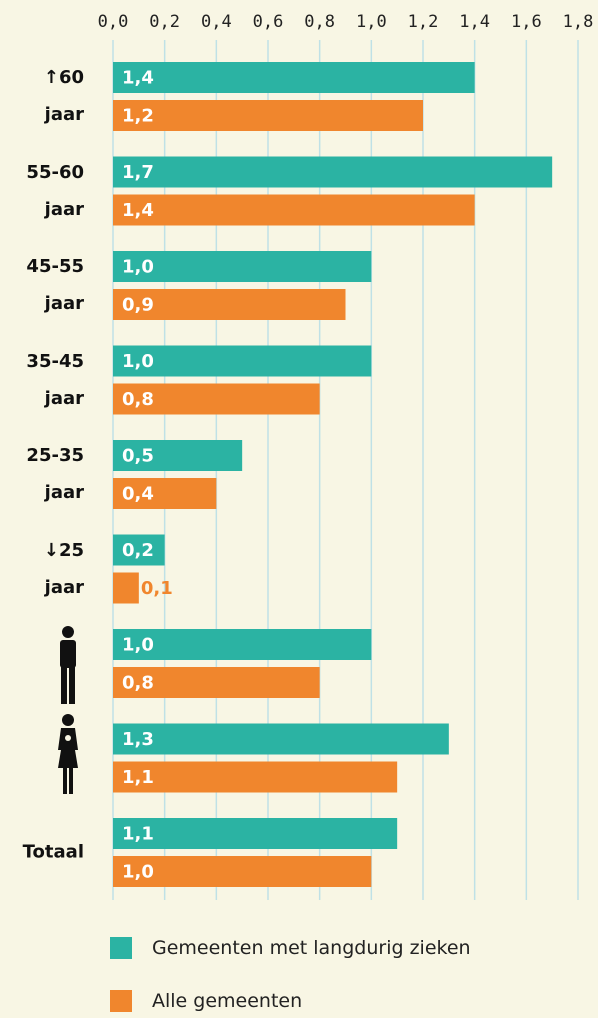 The image size is (598, 1018). What do you see at coordinates (55, 379) in the screenshot?
I see `category-label: 35-45 jaar` at bounding box center [55, 379].